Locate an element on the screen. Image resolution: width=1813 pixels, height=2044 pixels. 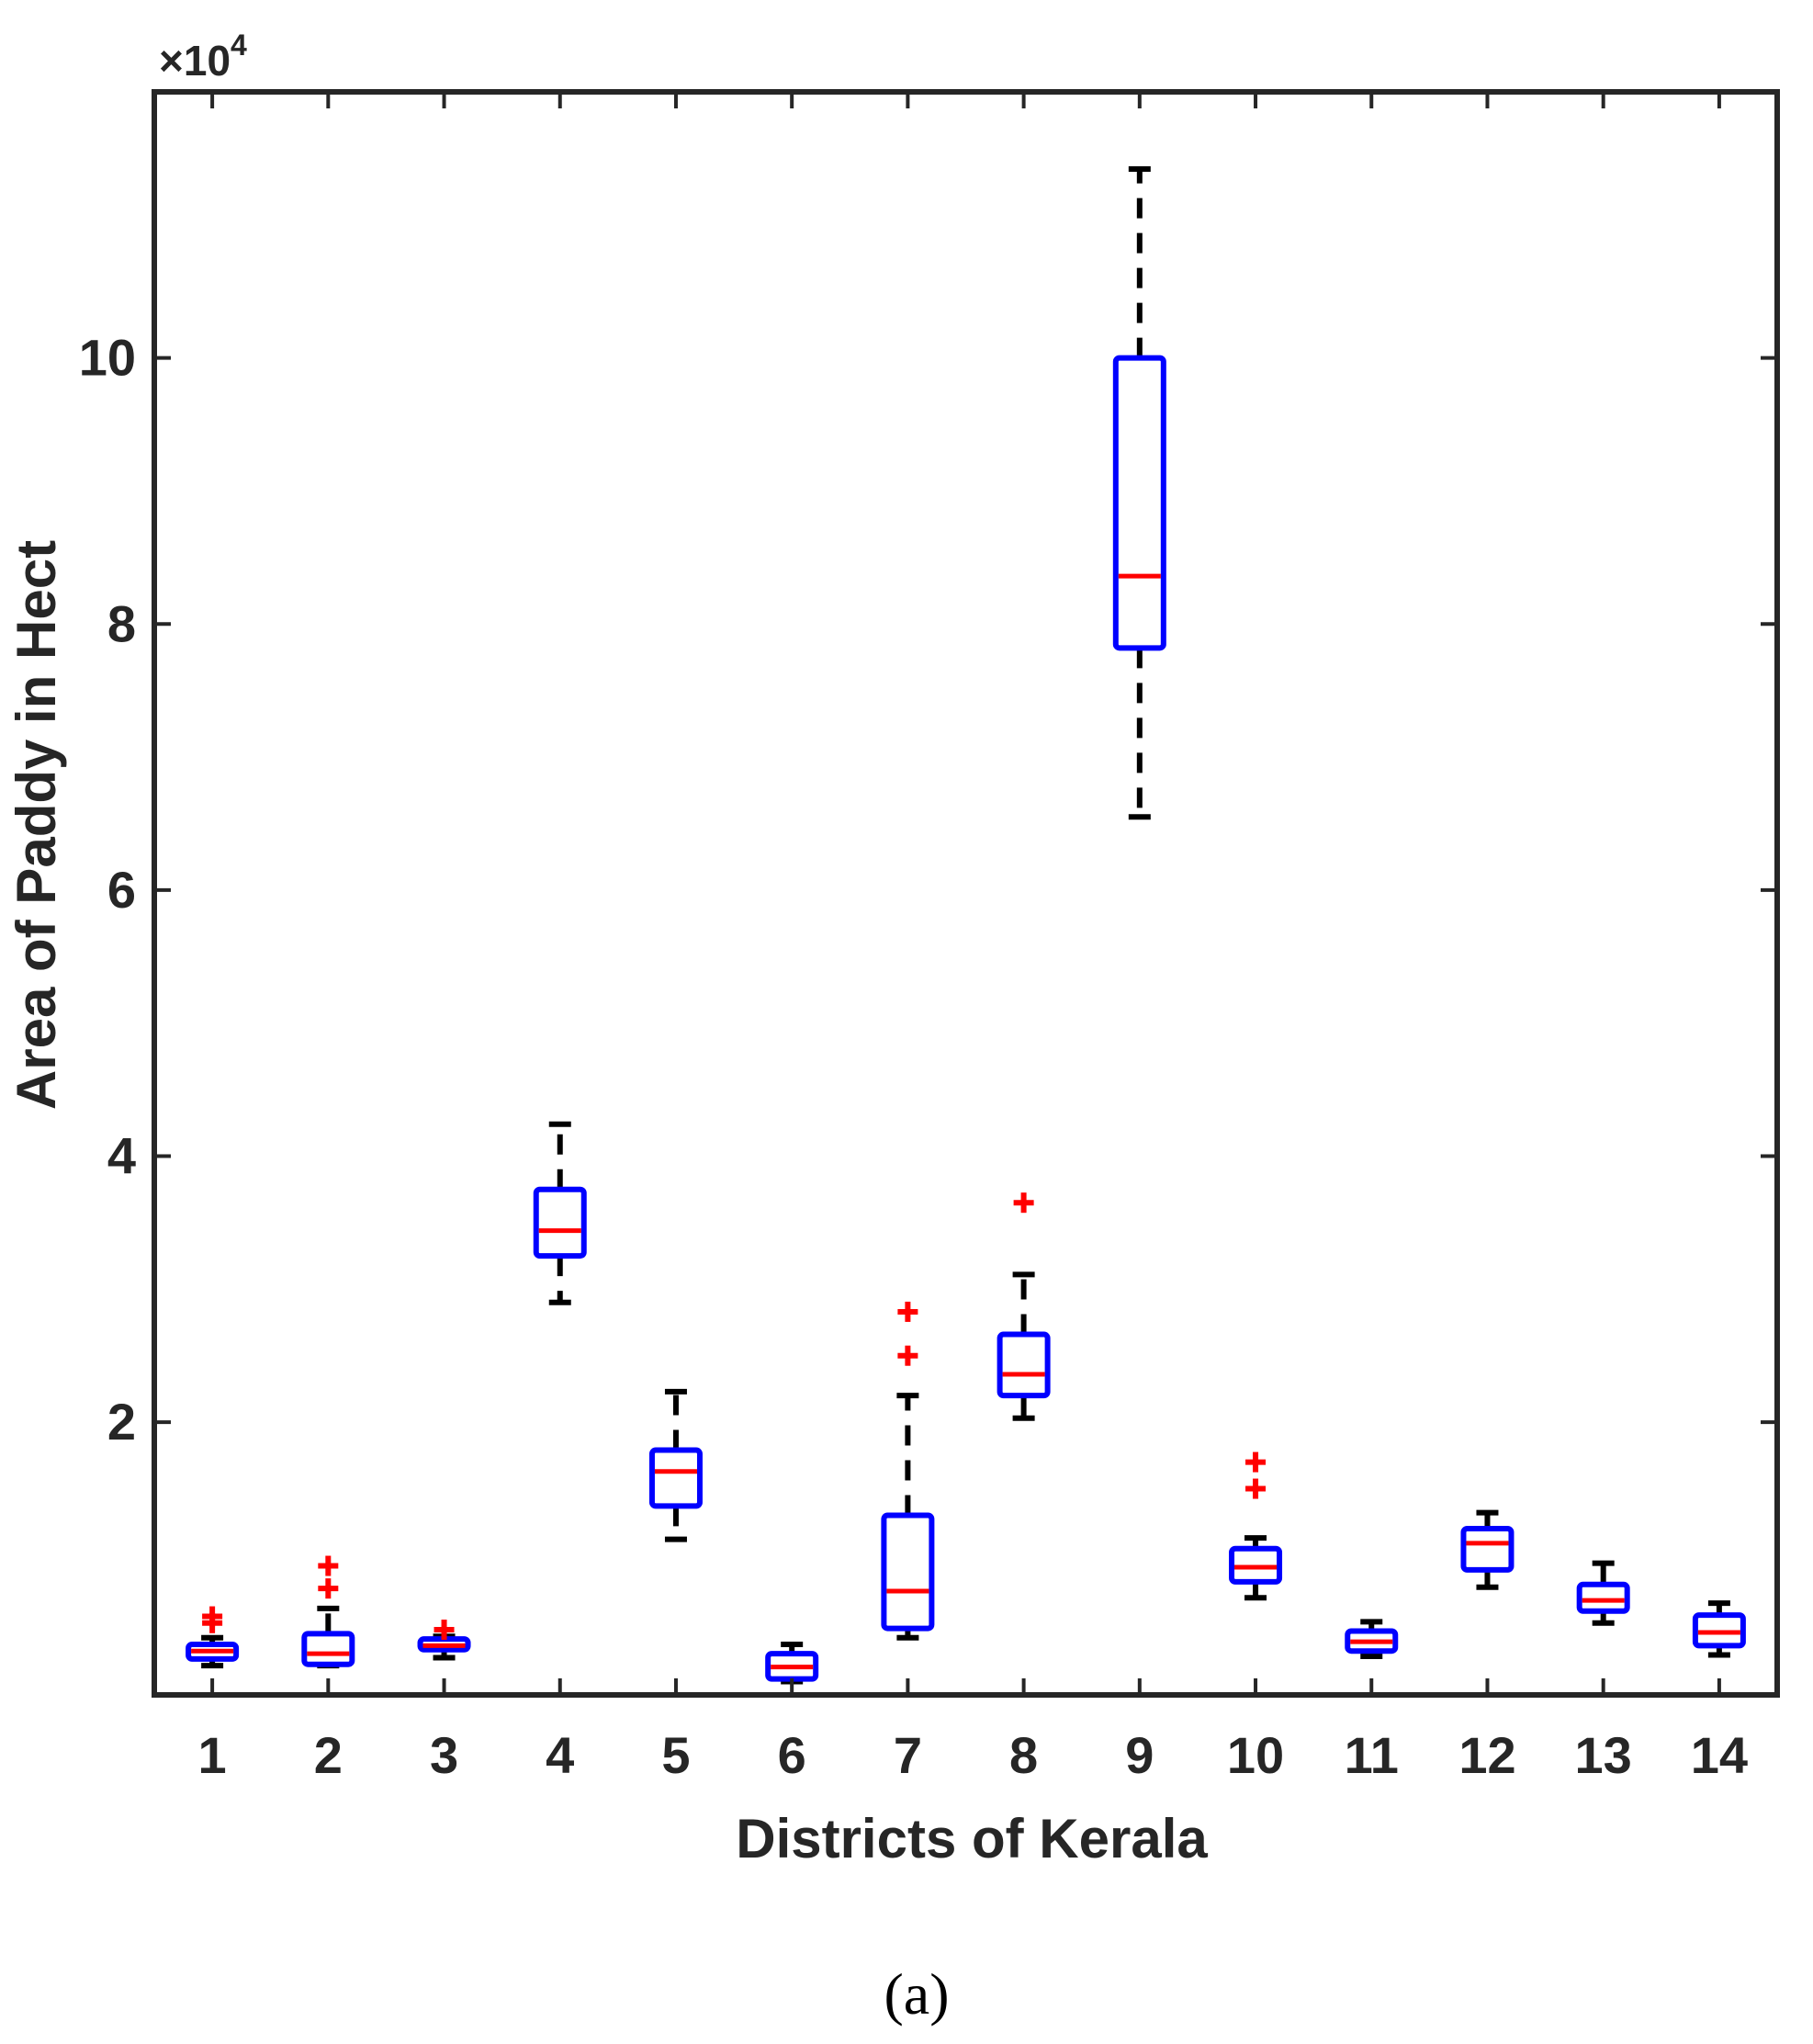
x-tick-label: 13 is located at coordinates (1604, 1755).